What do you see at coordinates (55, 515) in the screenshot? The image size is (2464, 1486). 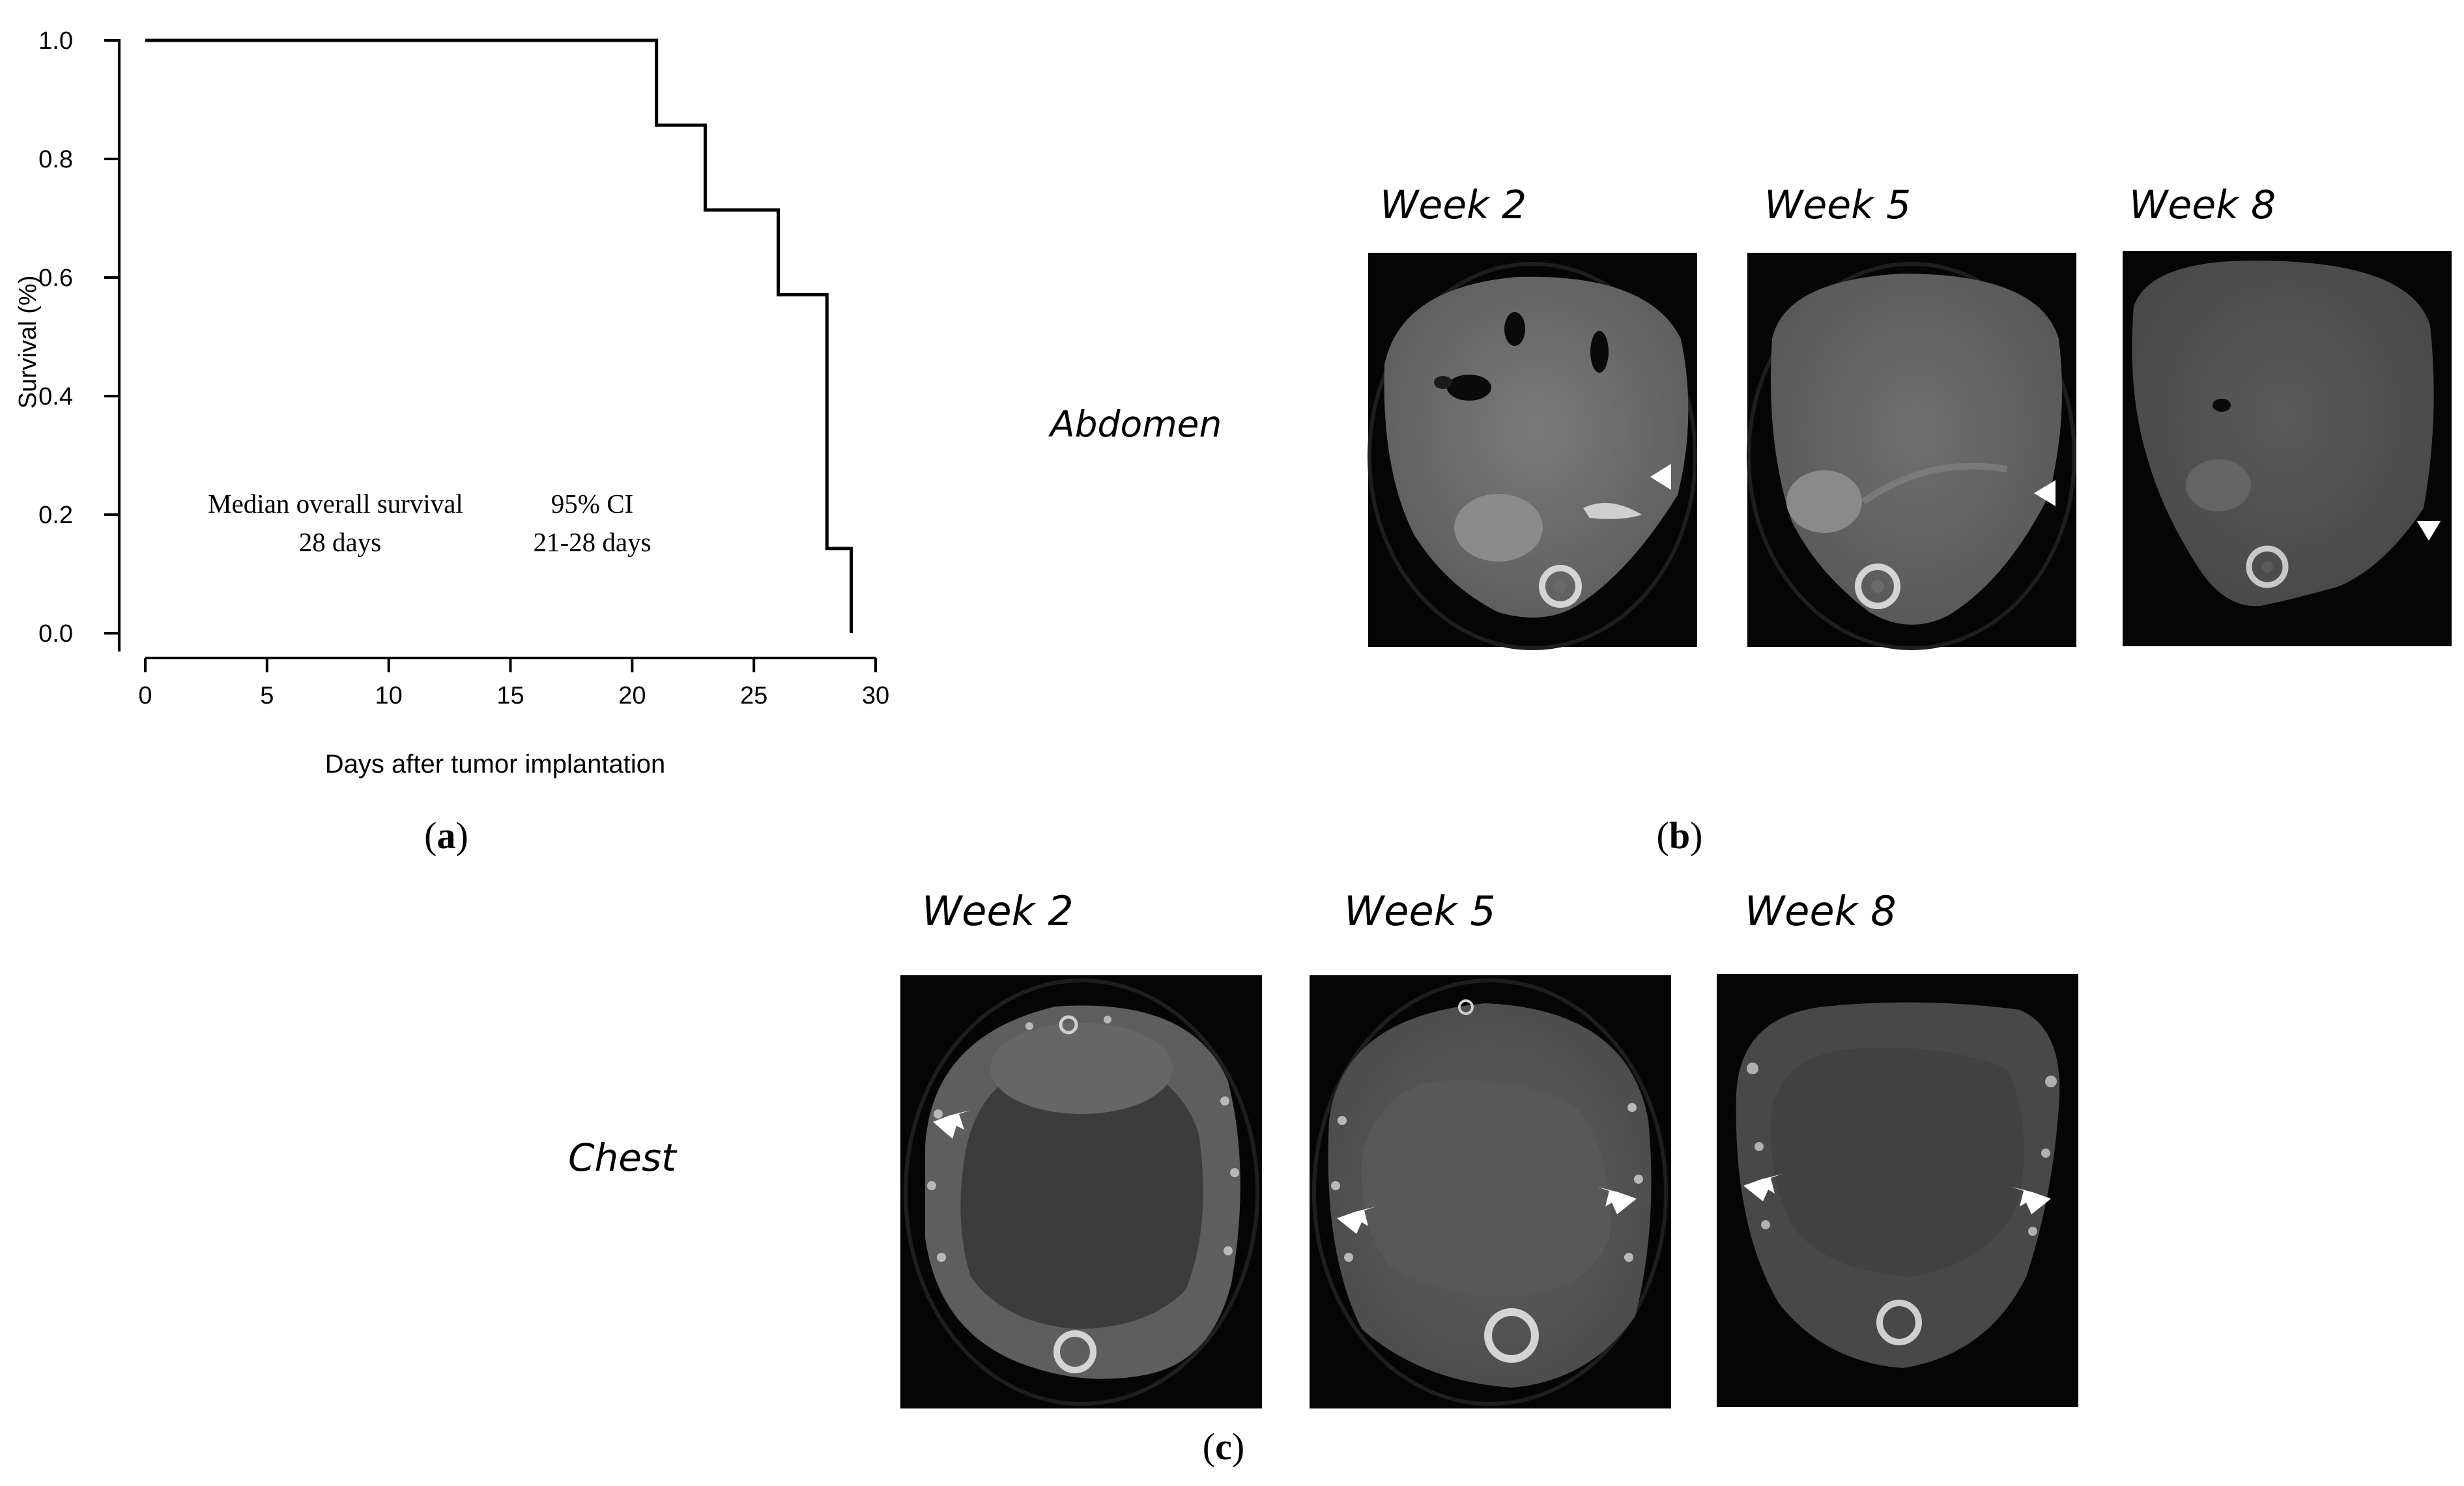 I see `y-tick-label: 0.2` at bounding box center [55, 515].